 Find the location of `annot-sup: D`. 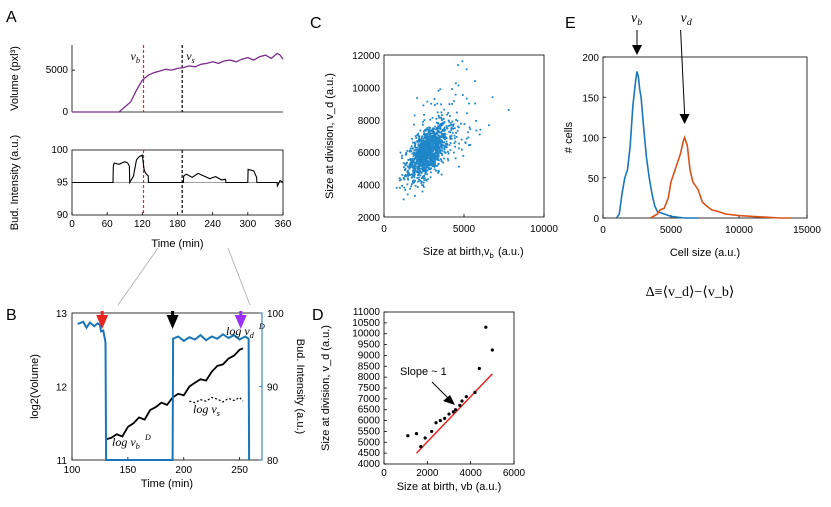

annot-sup: D is located at coordinates (261, 326).